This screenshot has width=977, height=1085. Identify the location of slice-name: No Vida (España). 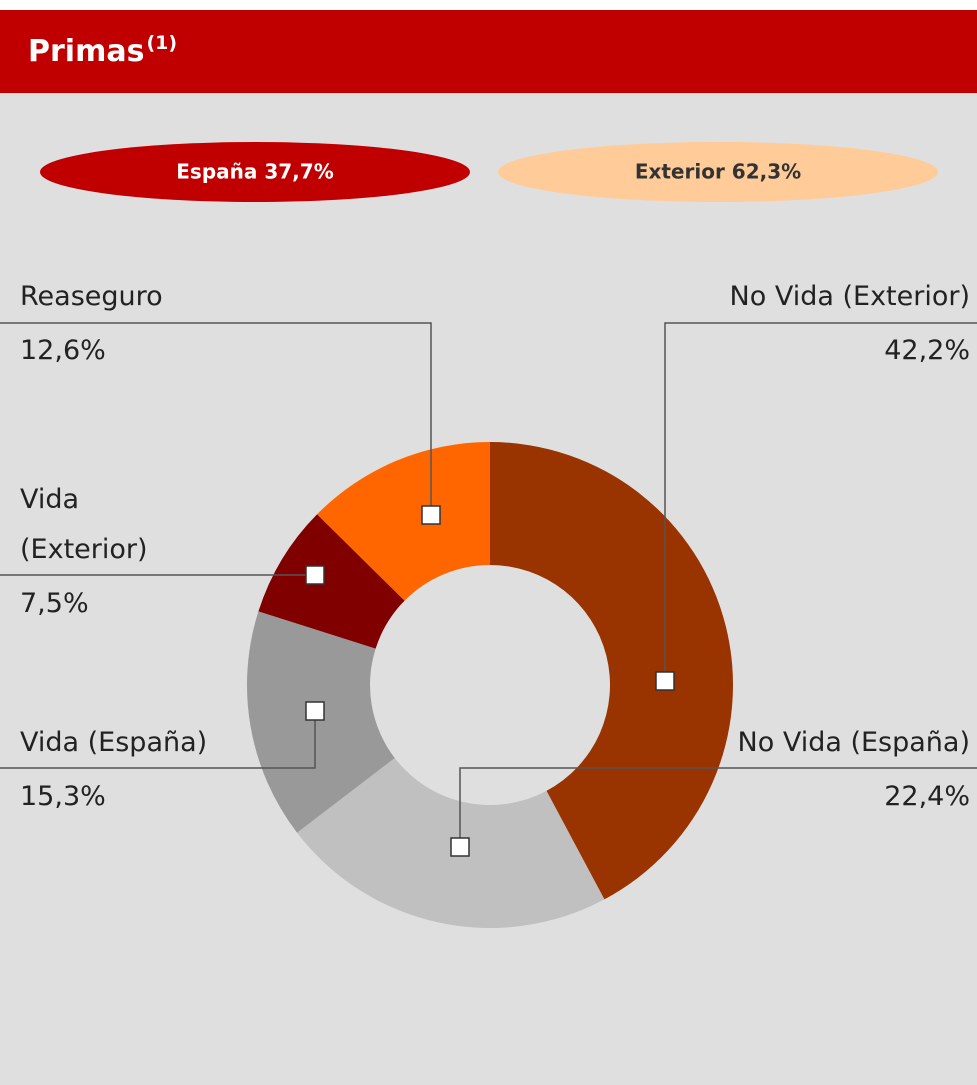
(853, 742).